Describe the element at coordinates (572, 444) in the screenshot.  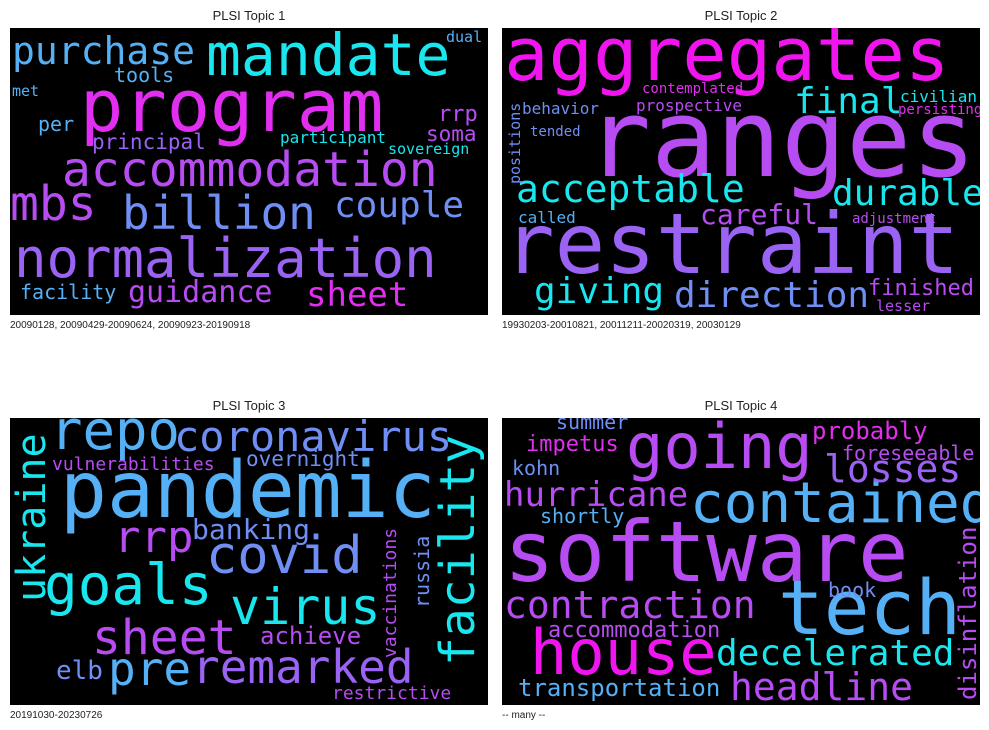
I see `cloud-word: impetus` at that location.